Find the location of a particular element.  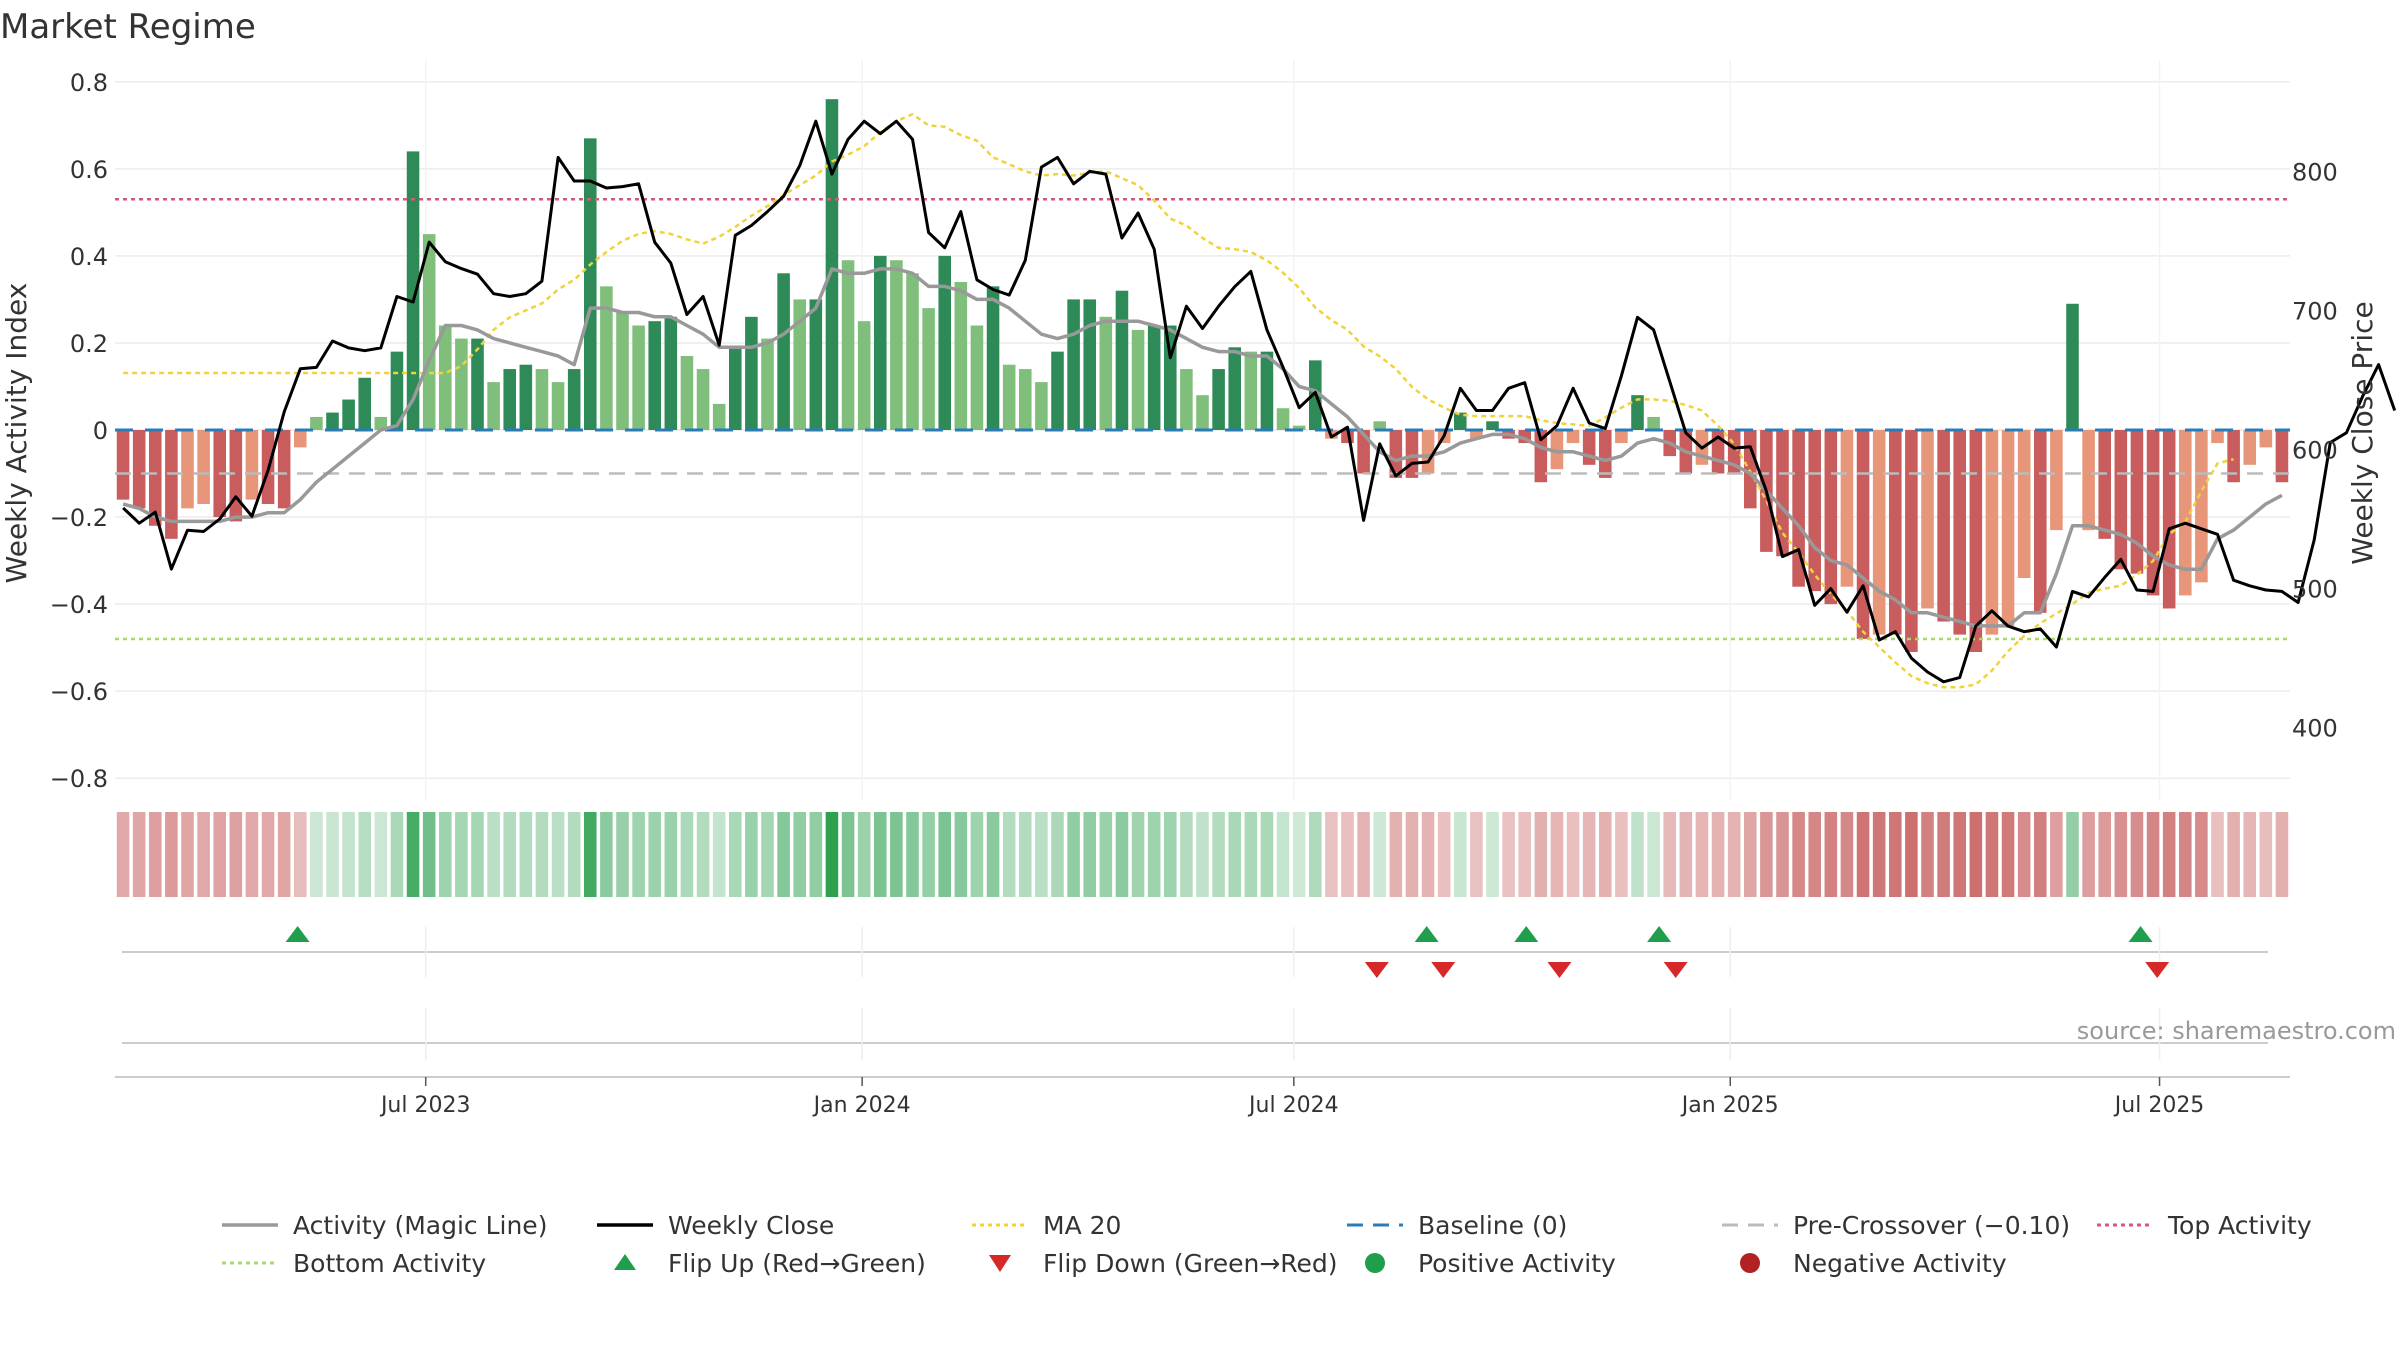

legend-item: Negative Activity is located at coordinates (1873, 1263).